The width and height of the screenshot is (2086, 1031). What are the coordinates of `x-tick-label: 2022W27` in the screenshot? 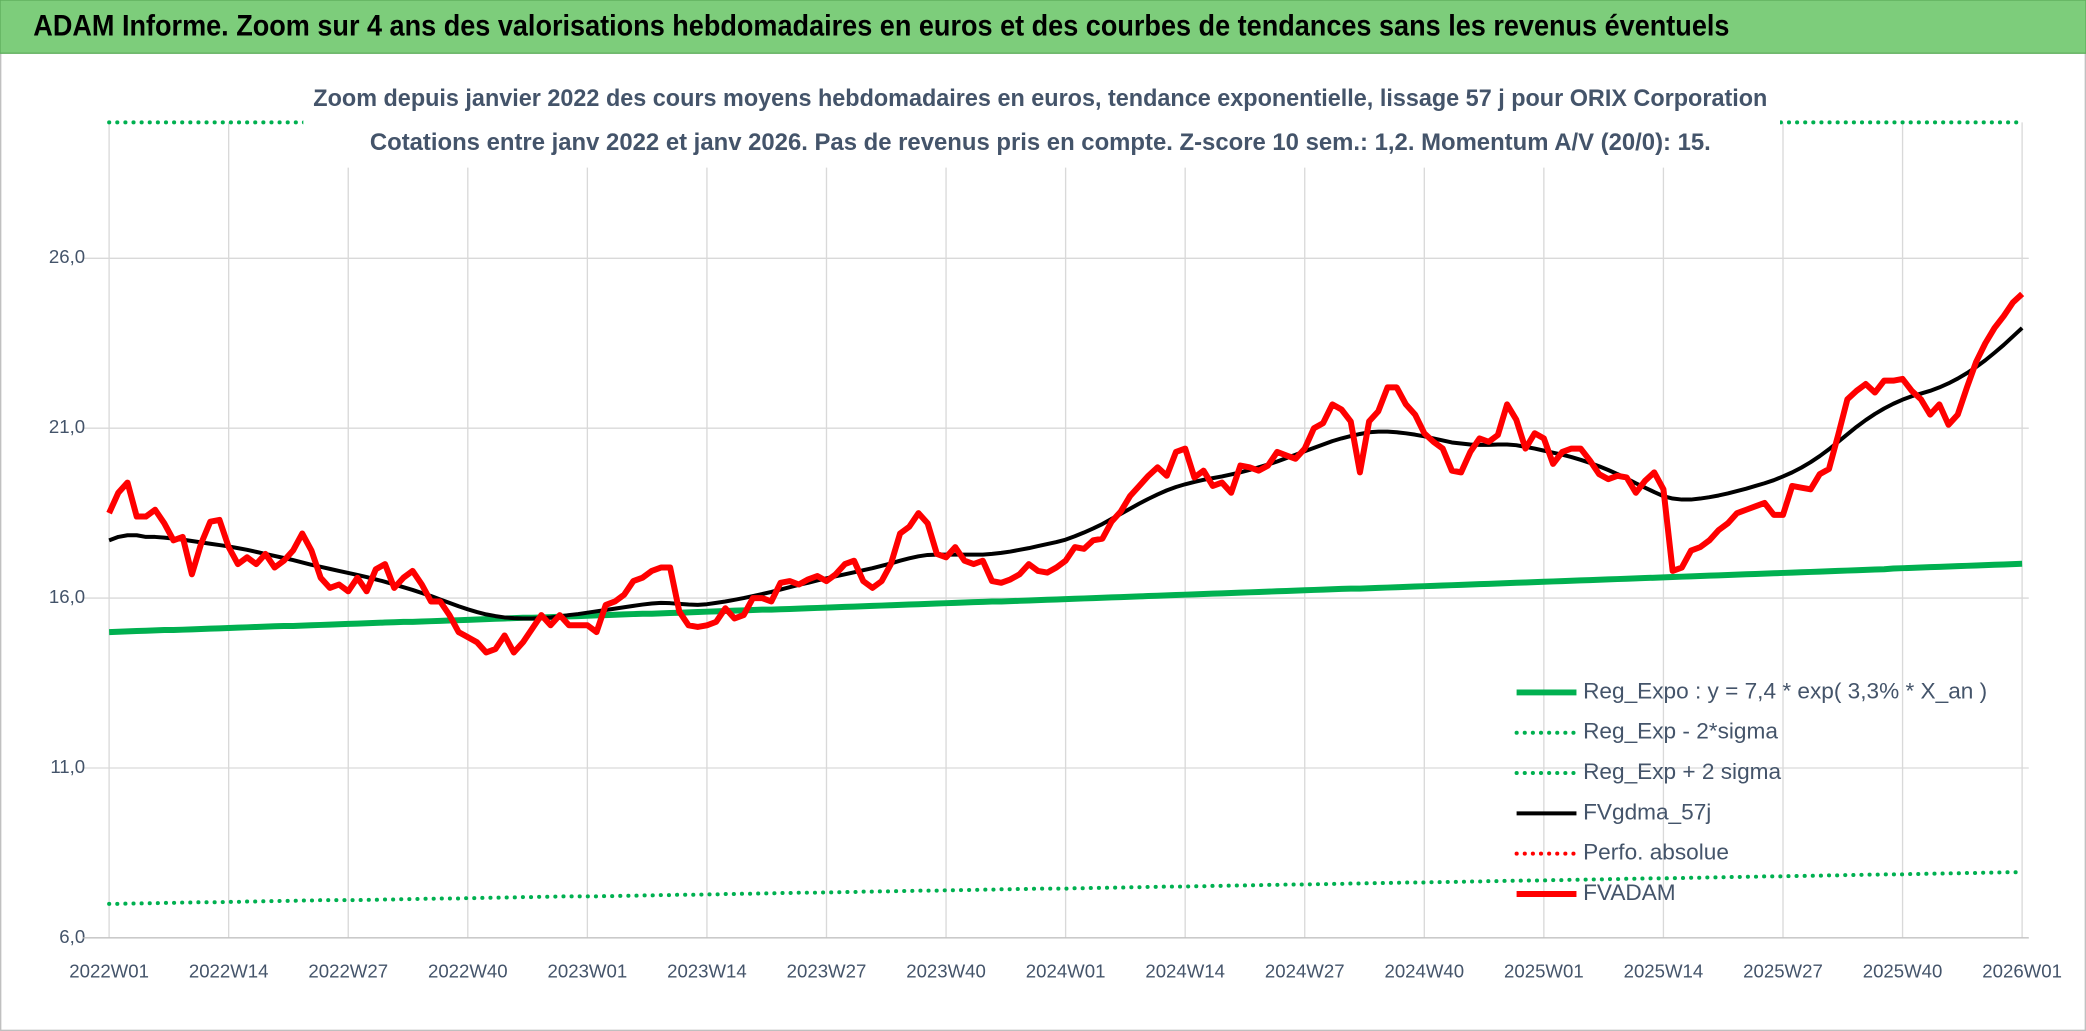 It's located at (348, 970).